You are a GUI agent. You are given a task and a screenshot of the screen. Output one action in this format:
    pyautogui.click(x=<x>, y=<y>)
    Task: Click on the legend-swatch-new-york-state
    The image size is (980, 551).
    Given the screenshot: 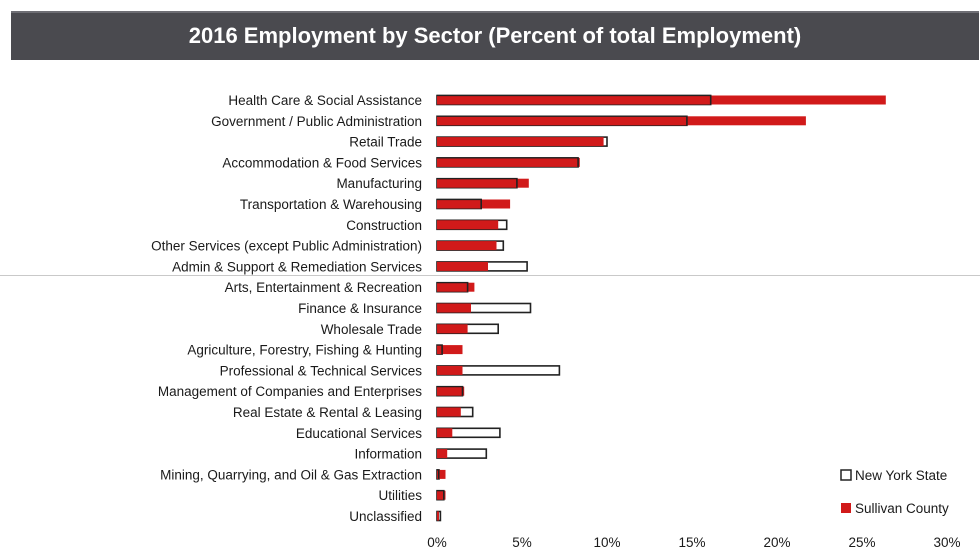 What is the action you would take?
    pyautogui.click(x=846, y=475)
    